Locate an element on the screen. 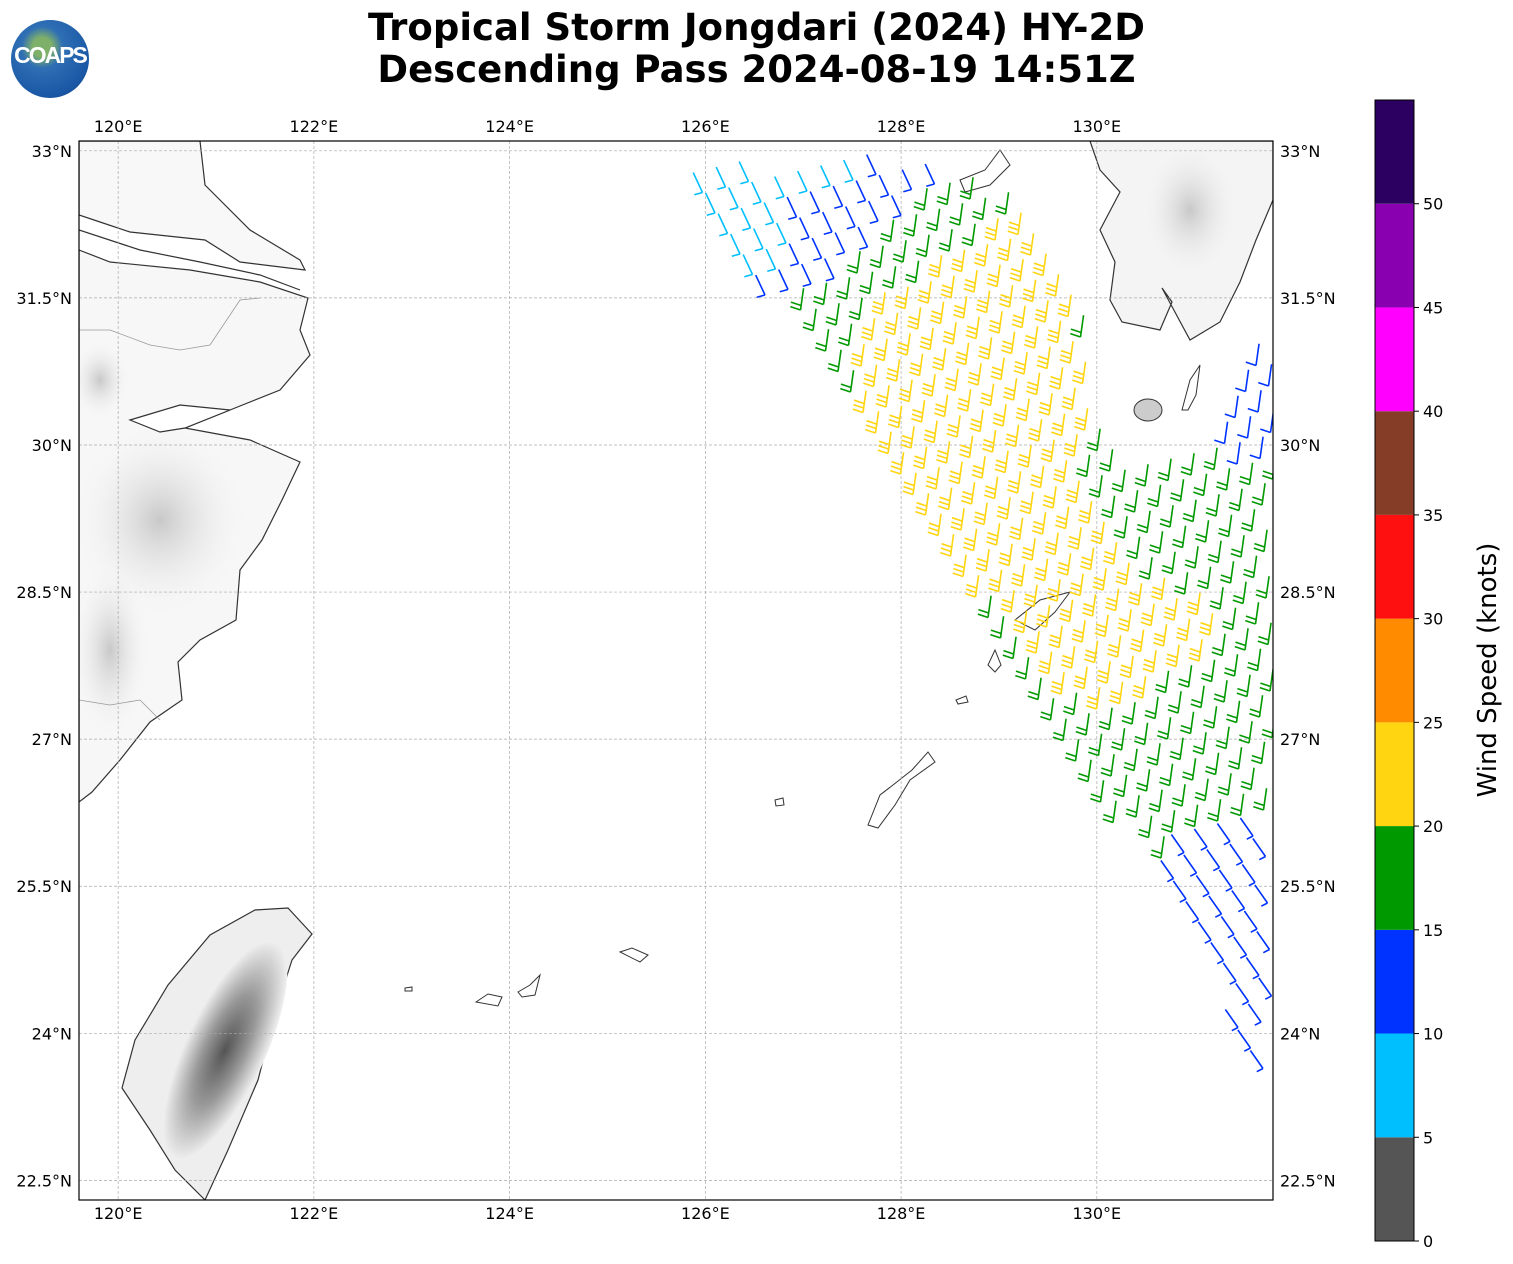 The width and height of the screenshot is (1513, 1264). yangtze-river is located at coordinates (190, 260).